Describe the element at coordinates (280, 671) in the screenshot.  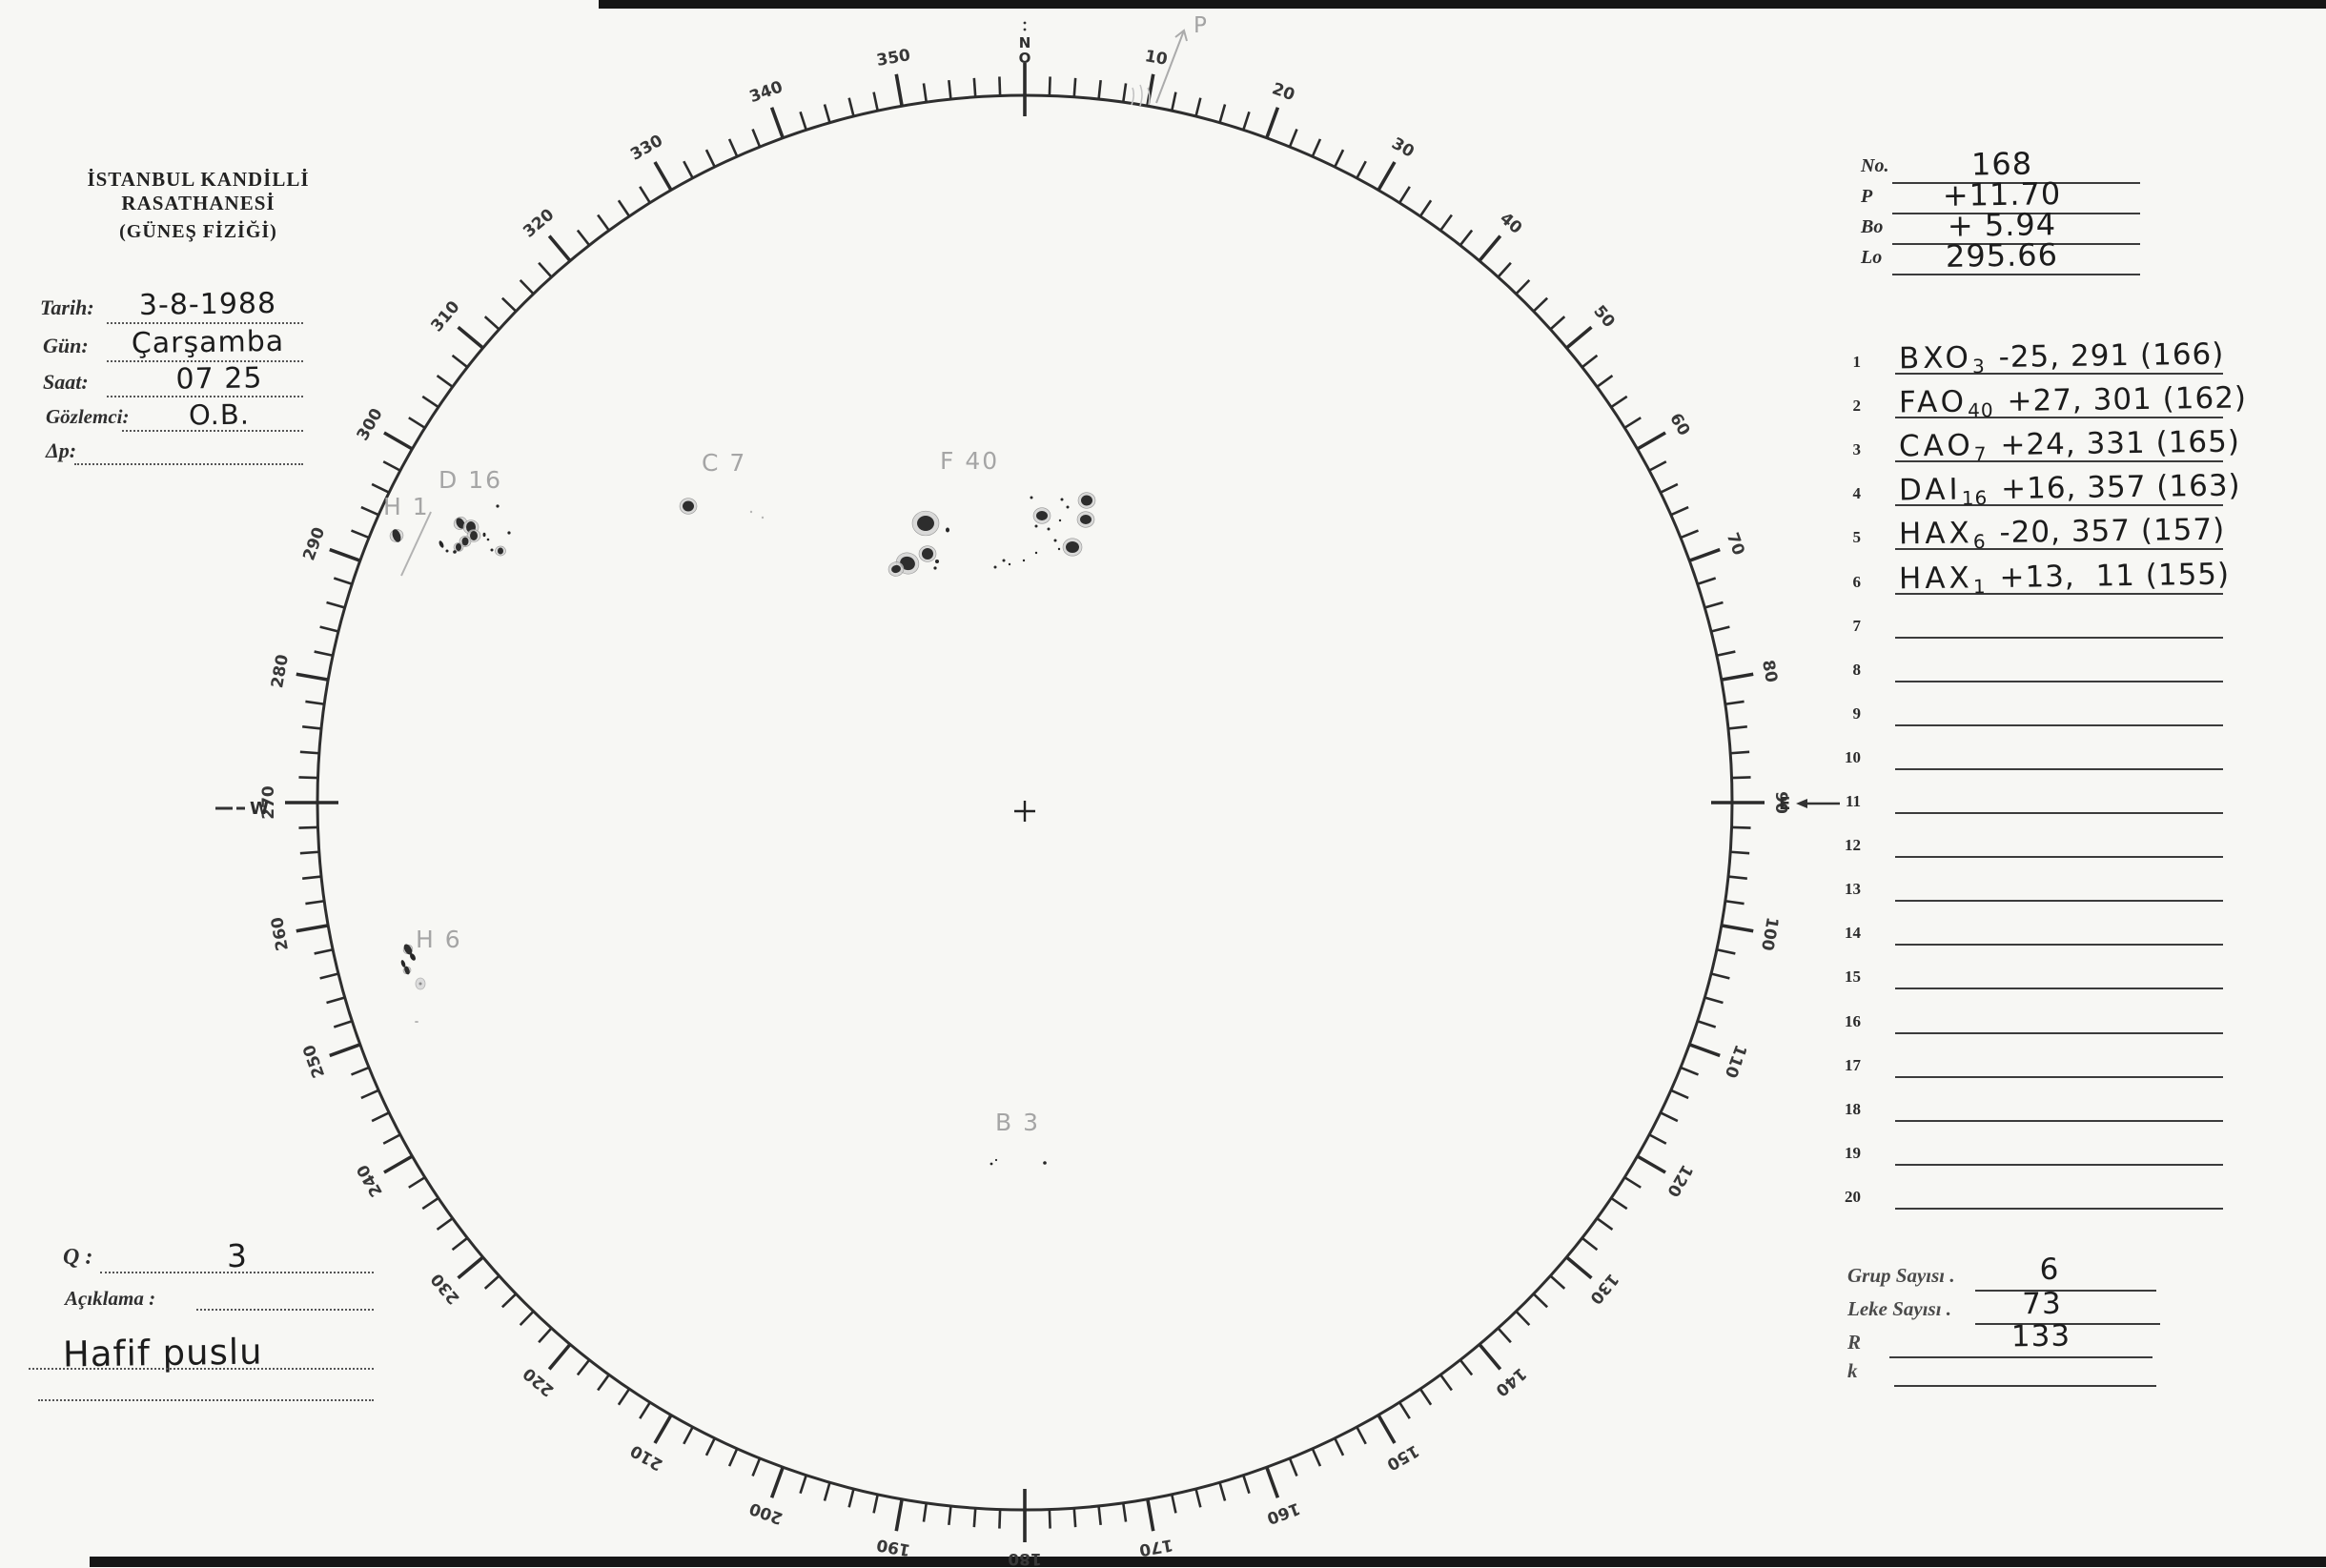
I see `degree-label: 280` at that location.